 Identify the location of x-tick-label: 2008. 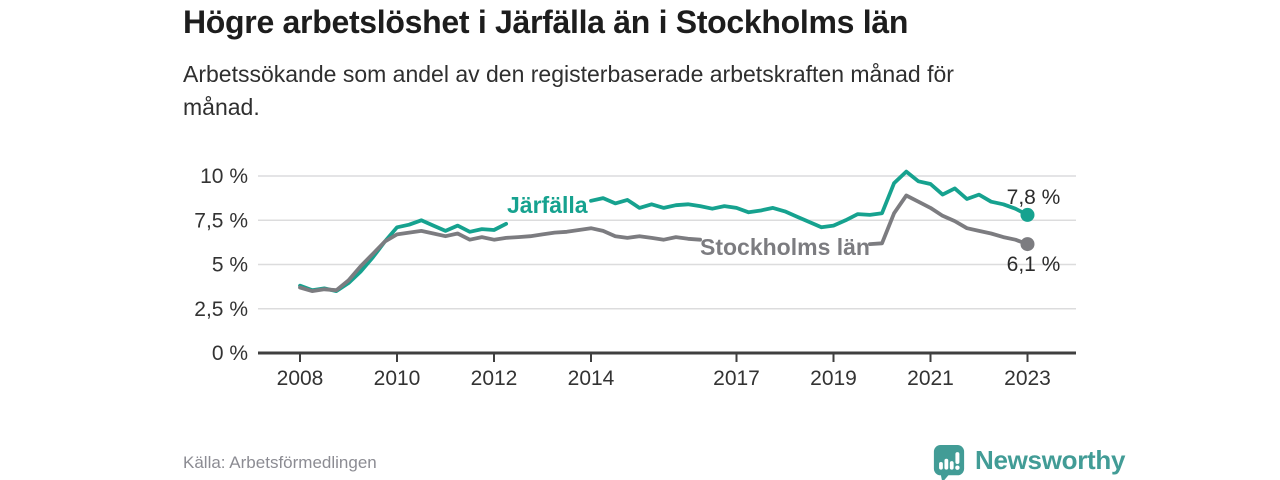
(300, 378).